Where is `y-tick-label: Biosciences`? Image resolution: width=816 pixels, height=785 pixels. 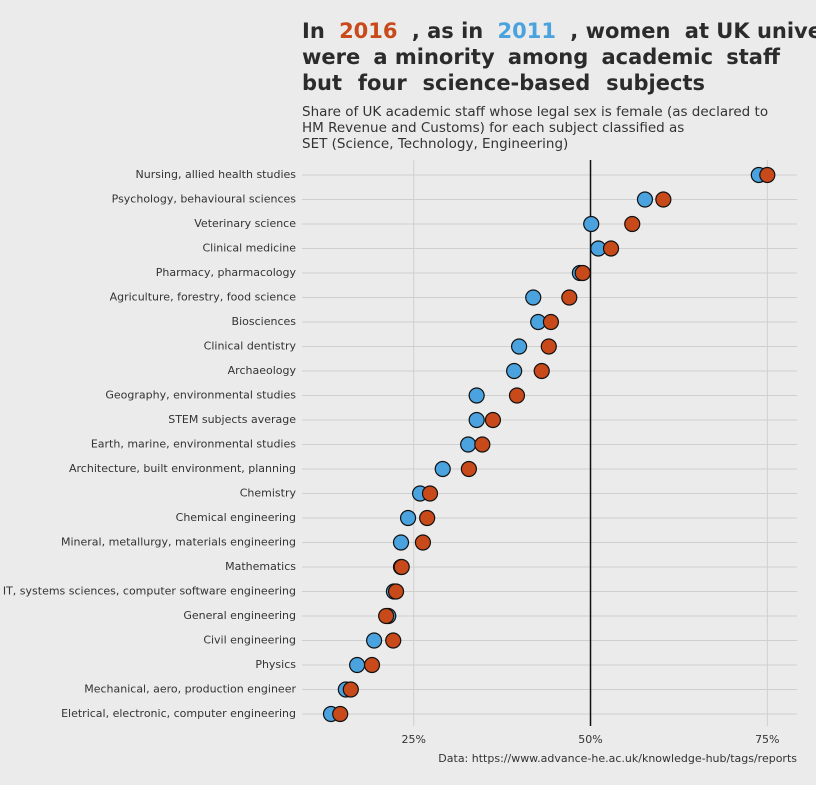
y-tick-label: Biosciences is located at coordinates (264, 321).